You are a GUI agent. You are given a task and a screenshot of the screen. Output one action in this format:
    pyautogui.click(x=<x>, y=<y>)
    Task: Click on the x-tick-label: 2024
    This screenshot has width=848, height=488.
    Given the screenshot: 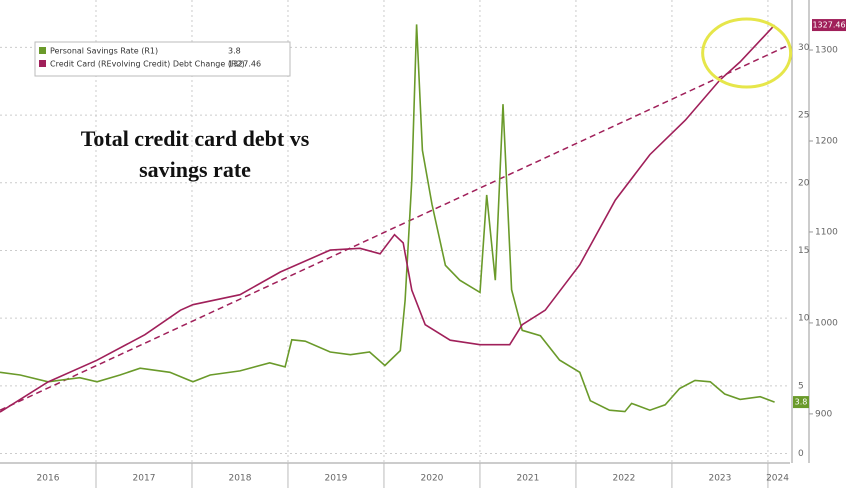 What is the action you would take?
    pyautogui.click(x=777, y=479)
    